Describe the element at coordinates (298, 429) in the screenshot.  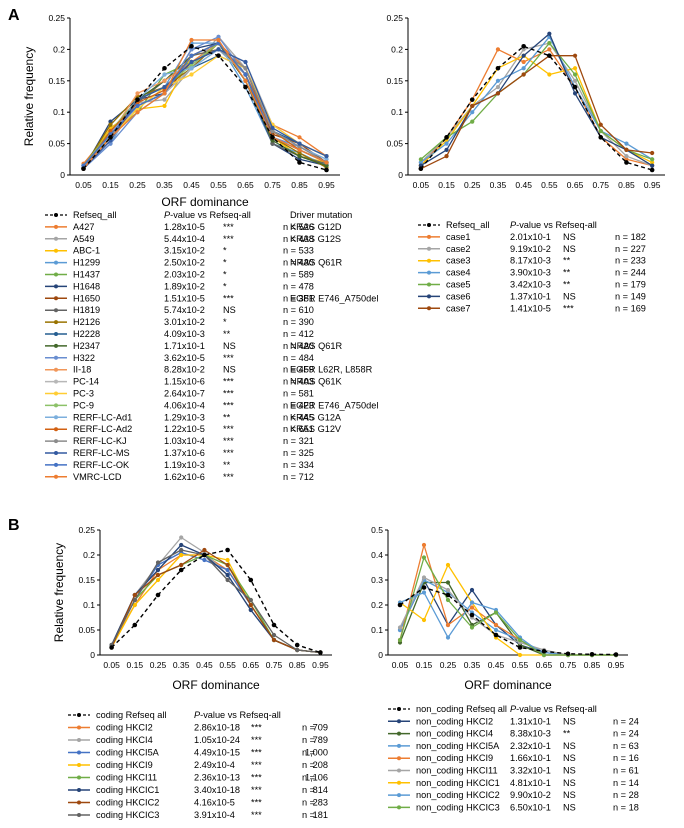
I see `chart-0-legend-n: n = 651` at that location.